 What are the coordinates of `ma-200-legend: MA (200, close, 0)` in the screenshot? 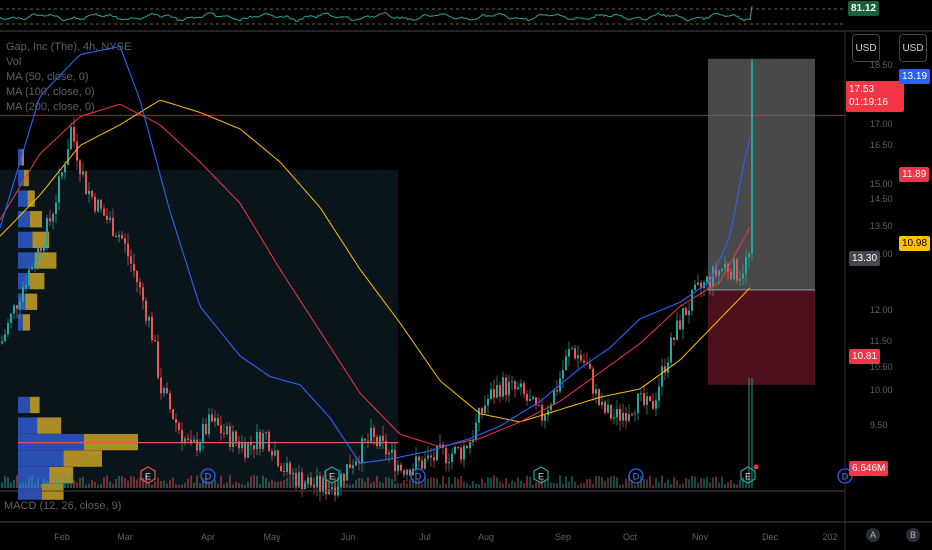 It's located at (50, 107).